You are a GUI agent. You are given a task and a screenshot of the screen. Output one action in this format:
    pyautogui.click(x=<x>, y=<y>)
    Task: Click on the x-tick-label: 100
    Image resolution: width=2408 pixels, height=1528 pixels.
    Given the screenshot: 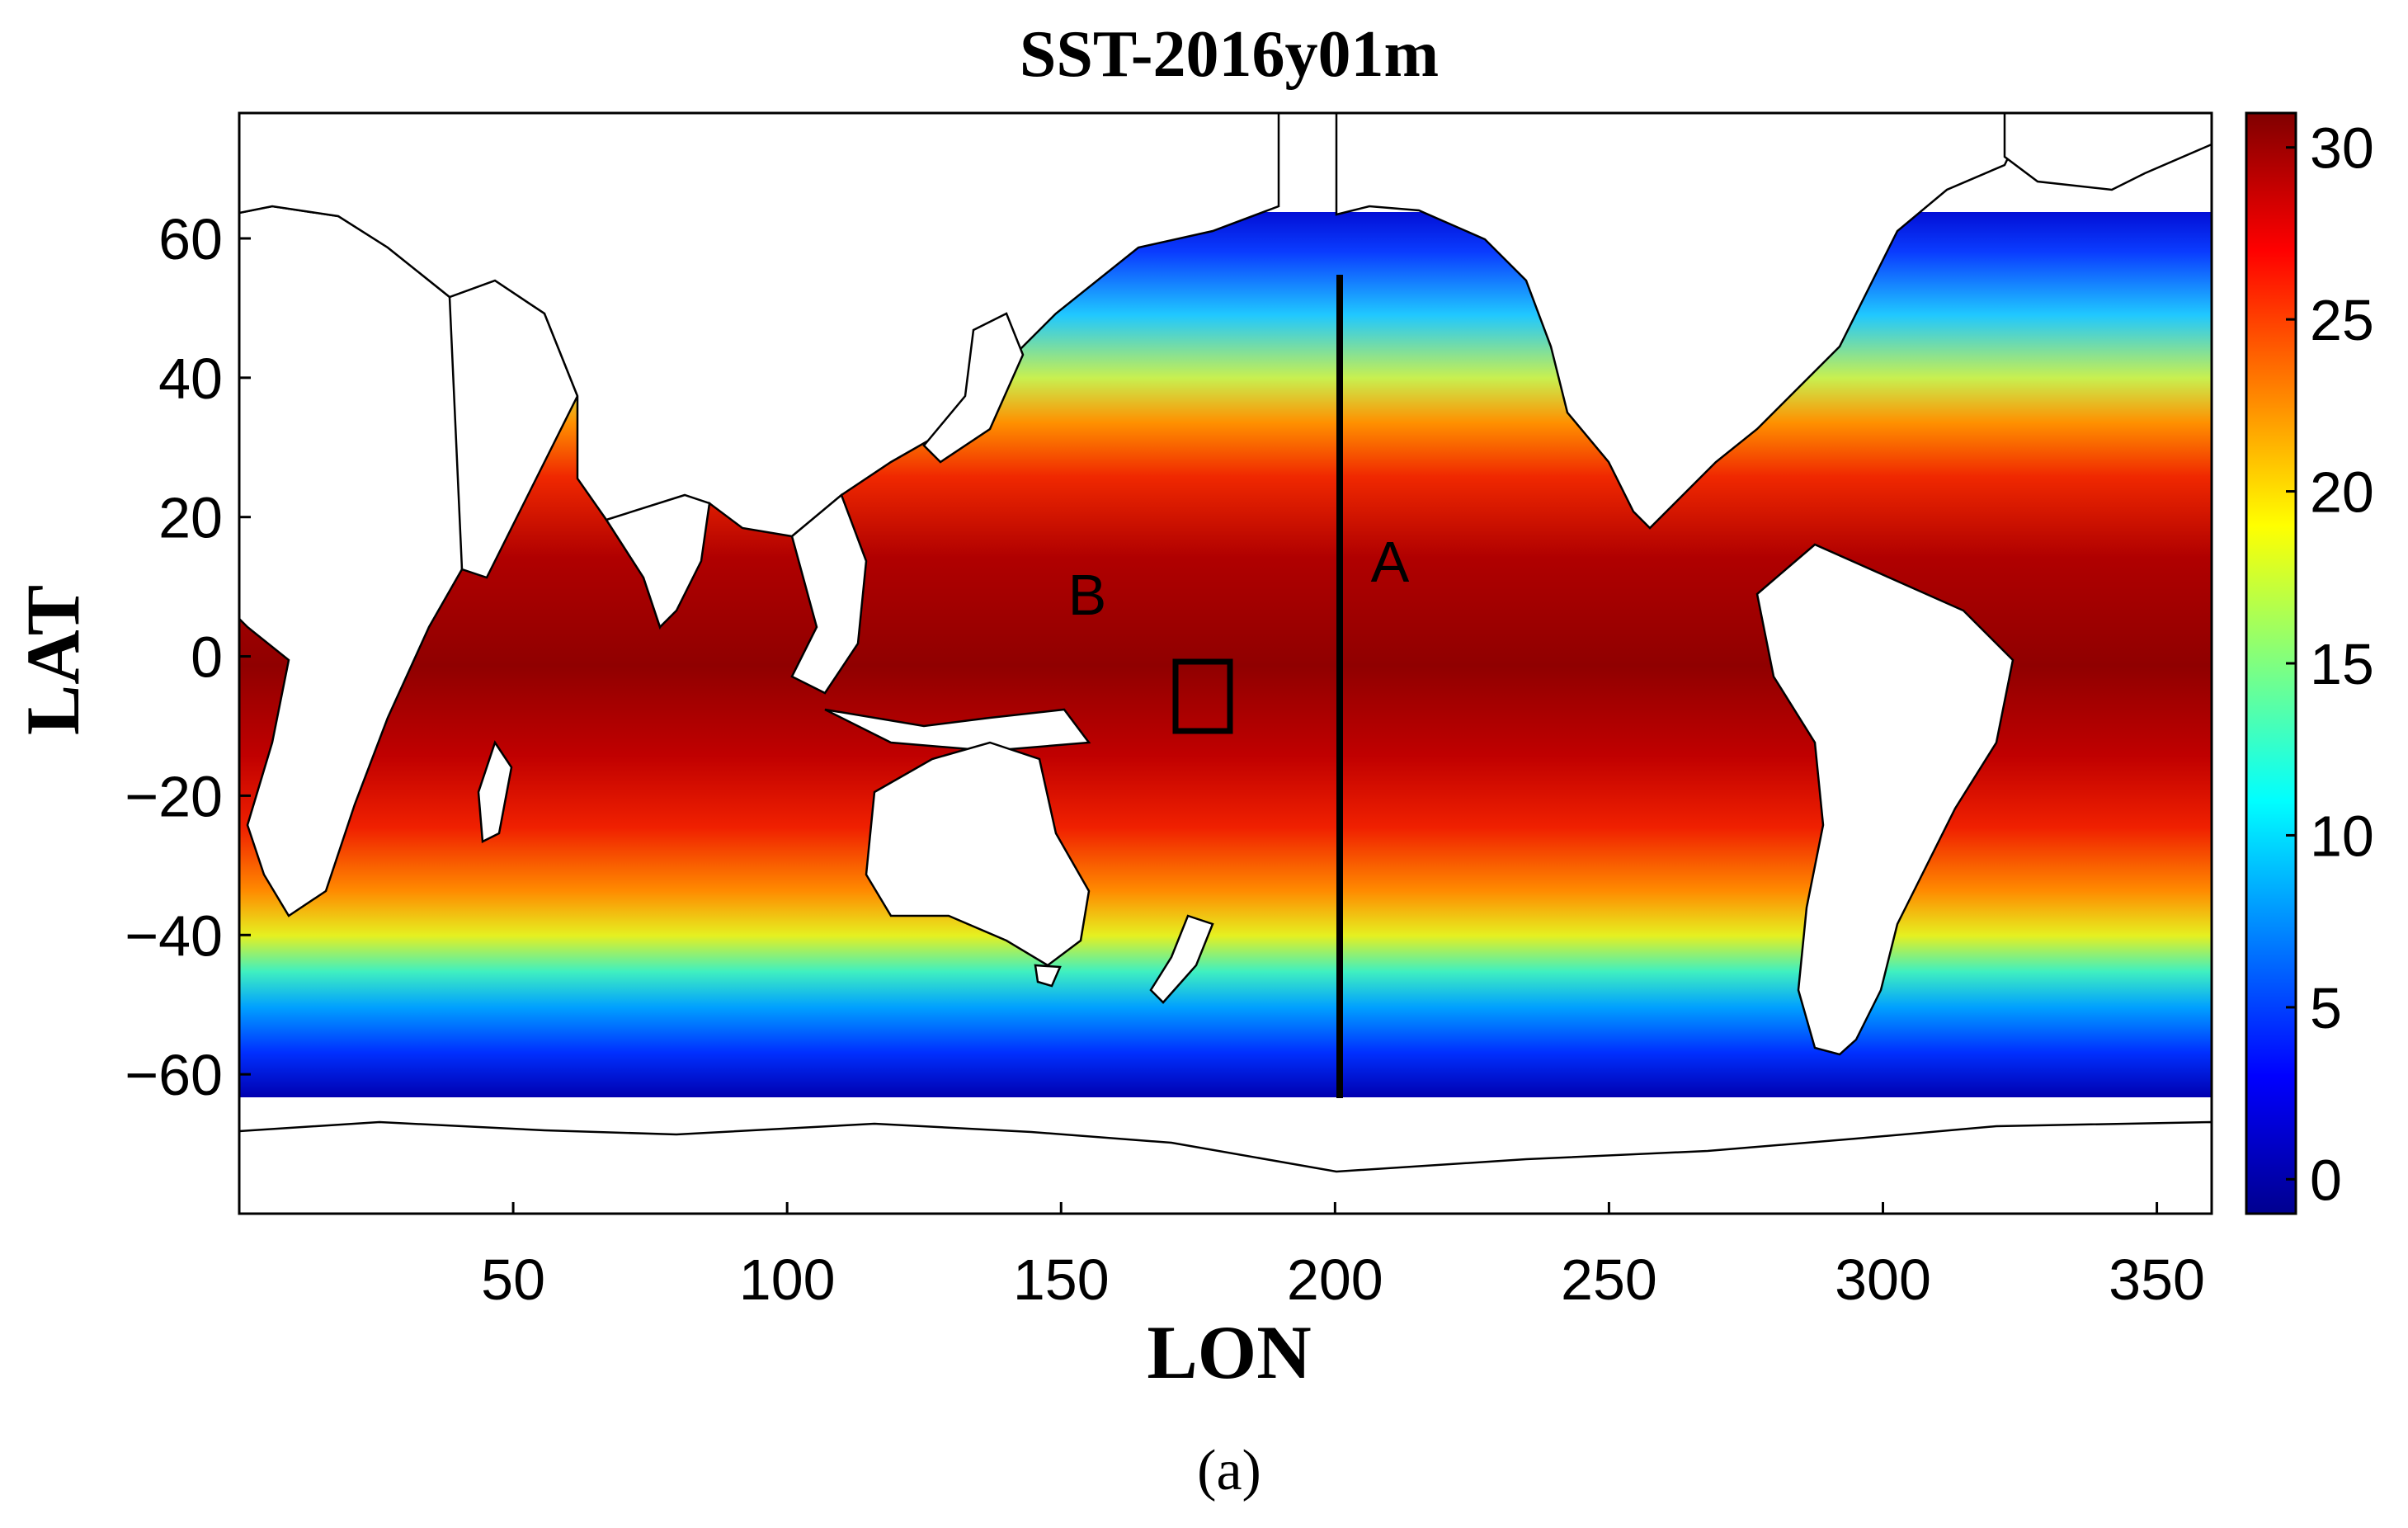 What is the action you would take?
    pyautogui.click(x=787, y=1279)
    